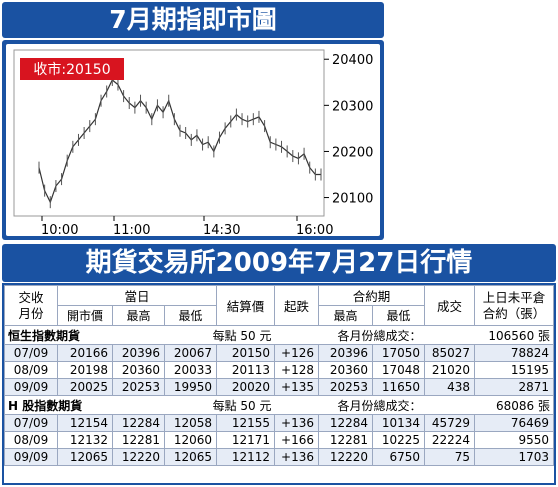 The image size is (558, 487). Describe the element at coordinates (514, 370) in the screenshot. I see `table-cell: 15195` at that location.